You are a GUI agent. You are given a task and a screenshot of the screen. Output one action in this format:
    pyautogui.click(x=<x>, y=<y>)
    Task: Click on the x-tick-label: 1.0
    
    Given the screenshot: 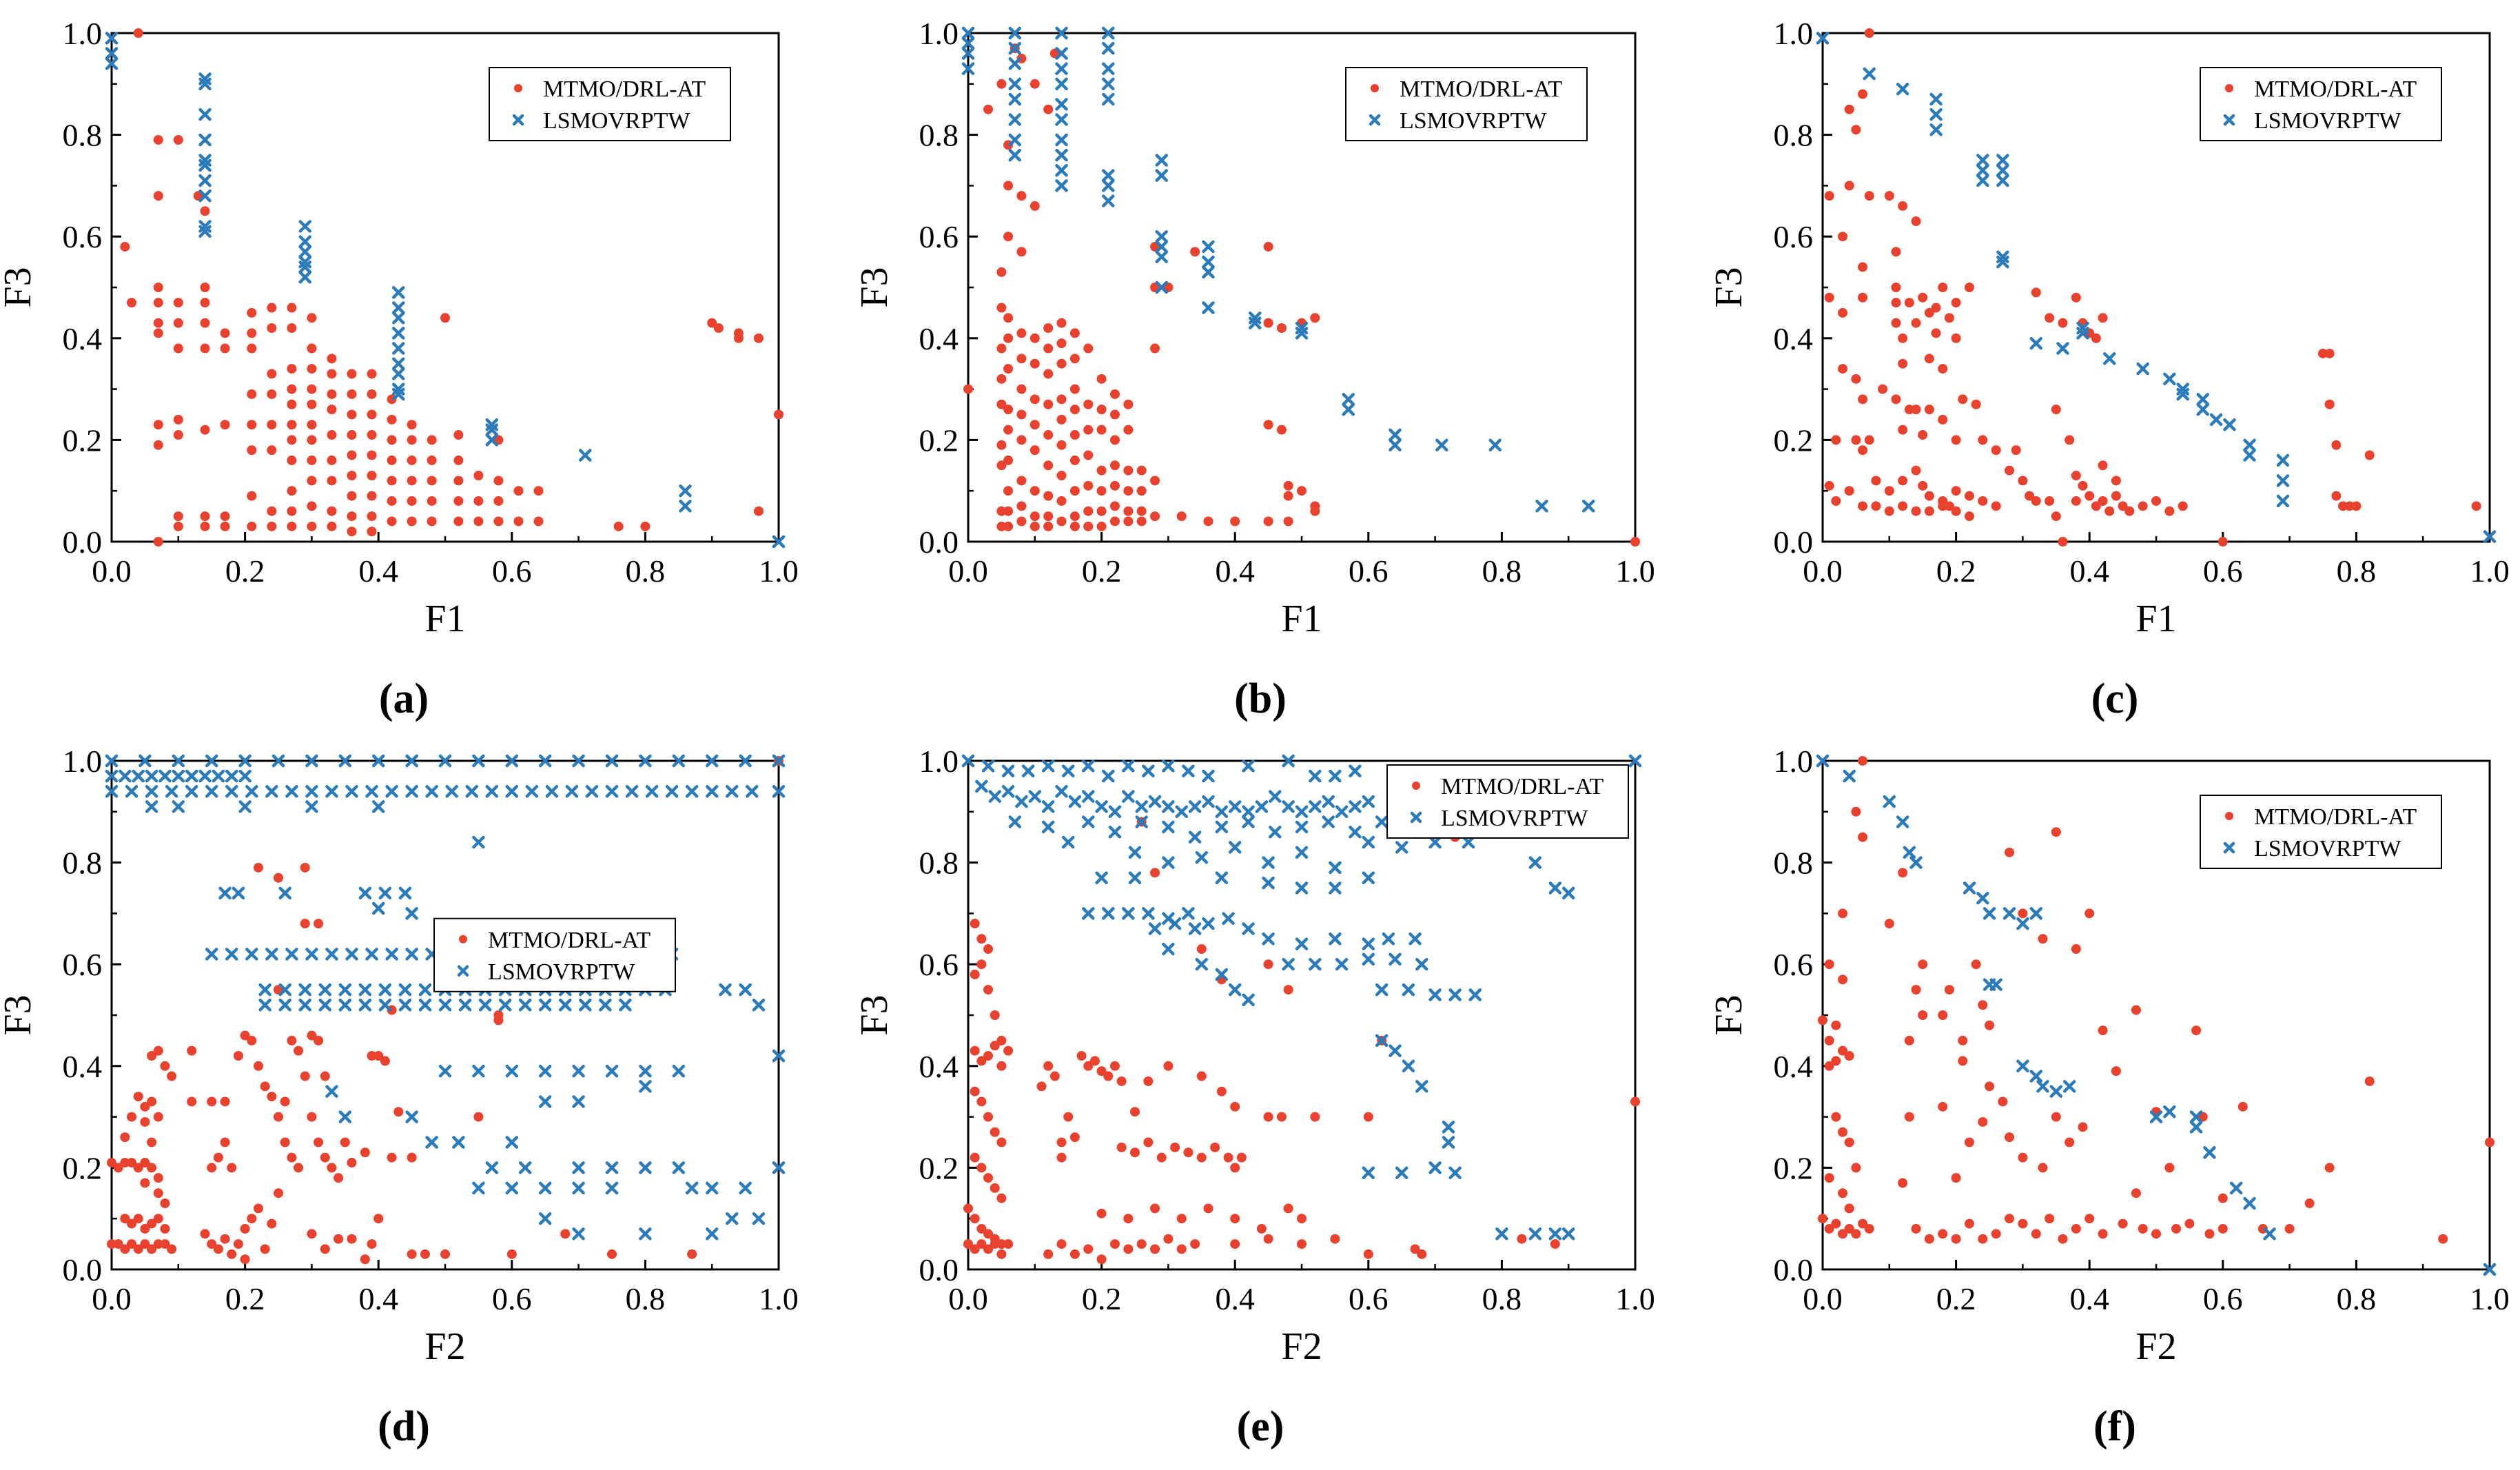 What is the action you would take?
    pyautogui.click(x=2490, y=571)
    